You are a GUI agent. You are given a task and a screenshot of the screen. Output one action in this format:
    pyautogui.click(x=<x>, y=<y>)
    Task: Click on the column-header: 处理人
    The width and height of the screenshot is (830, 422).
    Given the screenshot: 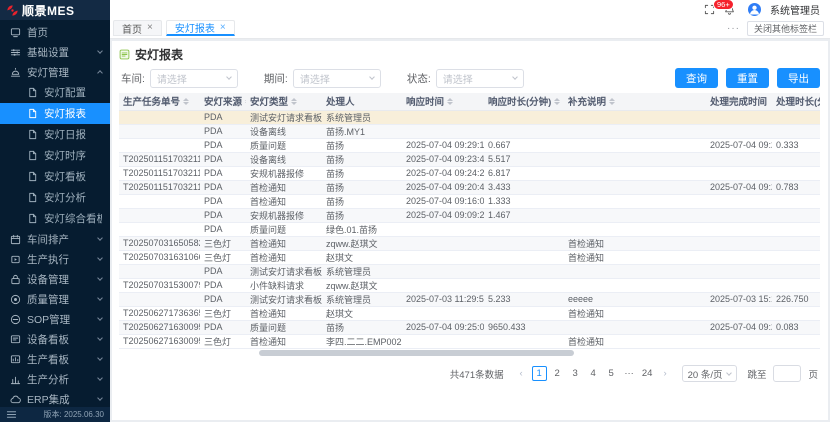 What is the action you would take?
    pyautogui.click(x=362, y=102)
    